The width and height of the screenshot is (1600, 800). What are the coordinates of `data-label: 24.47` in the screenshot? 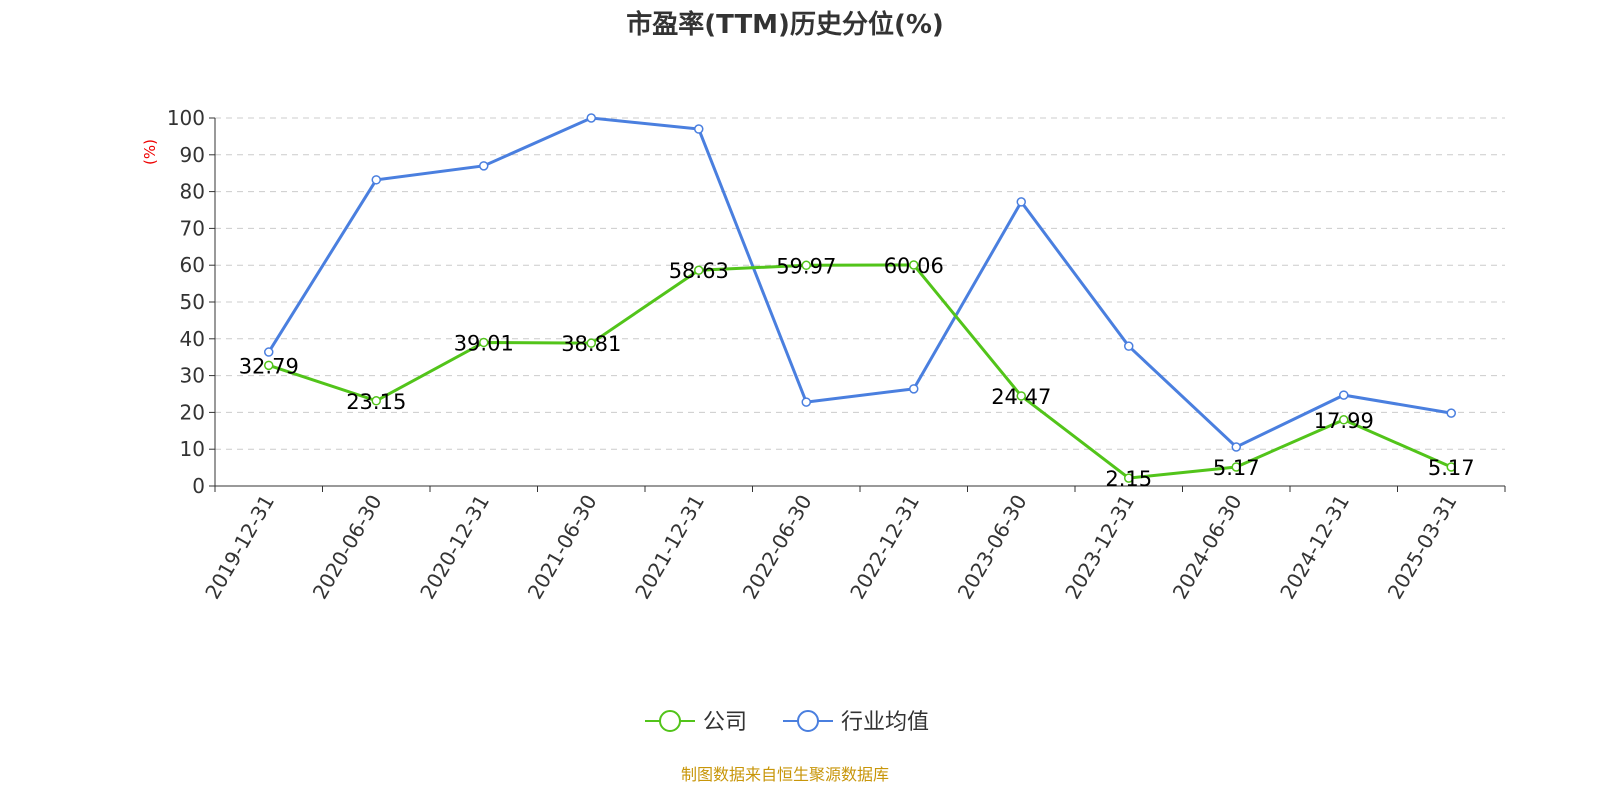 It's located at (1021, 397).